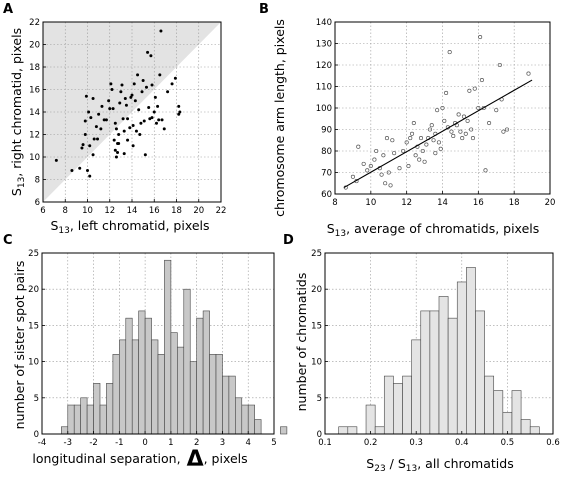  What do you see at coordinates (462, 443) in the screenshot?
I see `x-tick-label: 0.4` at bounding box center [462, 443].